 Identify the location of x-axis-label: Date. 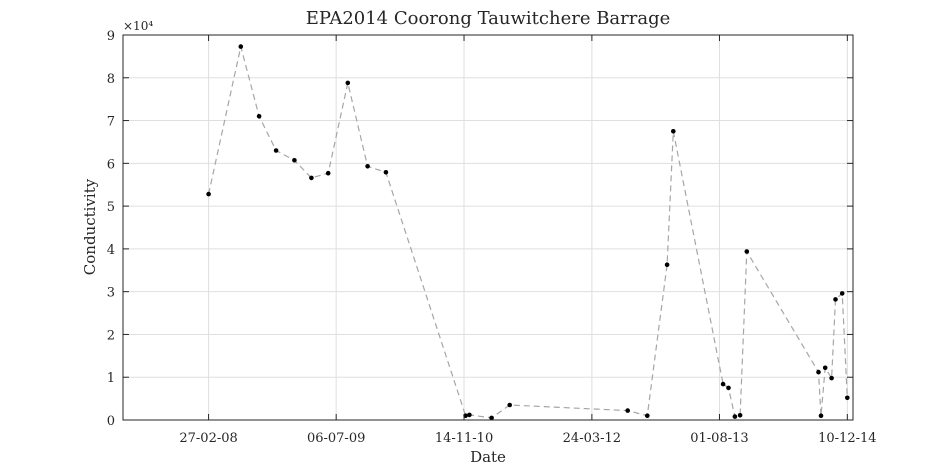
(488, 457).